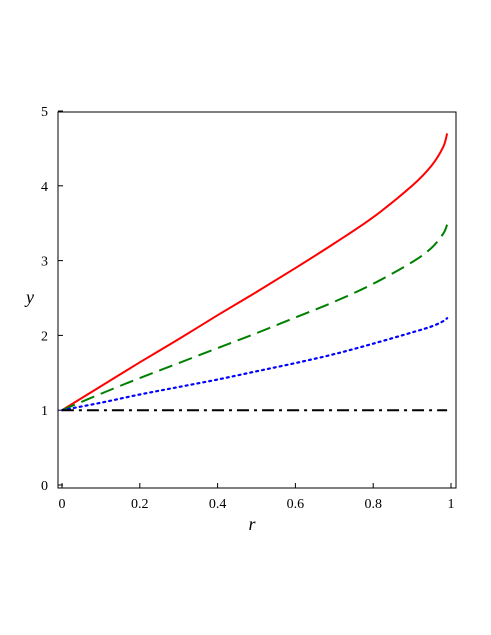  What do you see at coordinates (44, 486) in the screenshot?
I see `y-tick-label: 0` at bounding box center [44, 486].